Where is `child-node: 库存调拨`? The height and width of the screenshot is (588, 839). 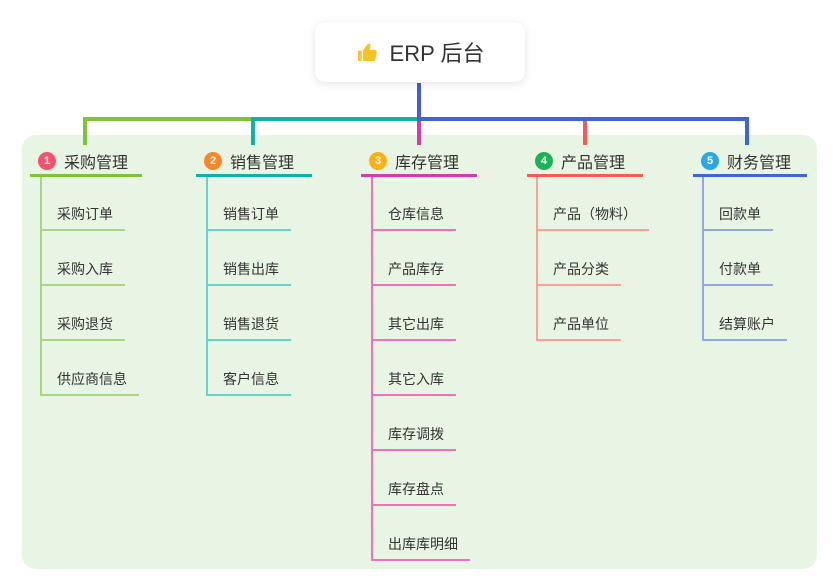 child-node: 库存调拨 is located at coordinates (413, 438).